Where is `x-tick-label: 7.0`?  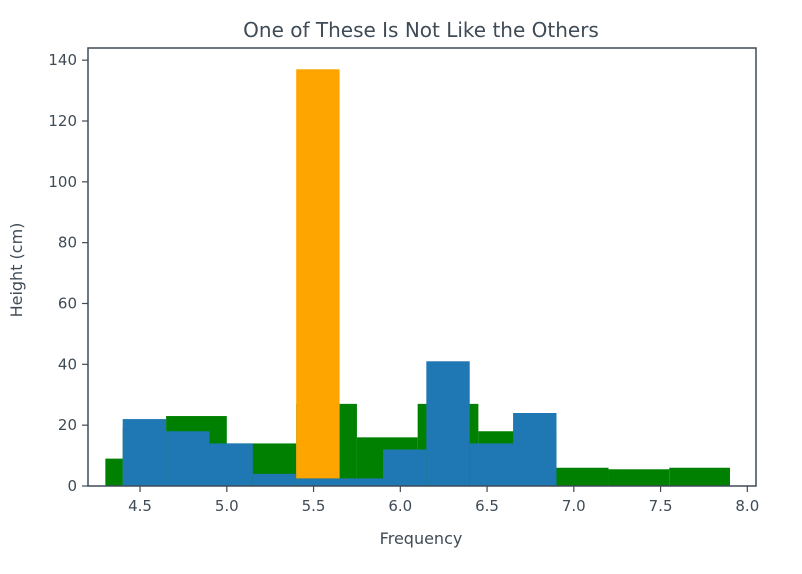 x-tick-label: 7.0 is located at coordinates (574, 506).